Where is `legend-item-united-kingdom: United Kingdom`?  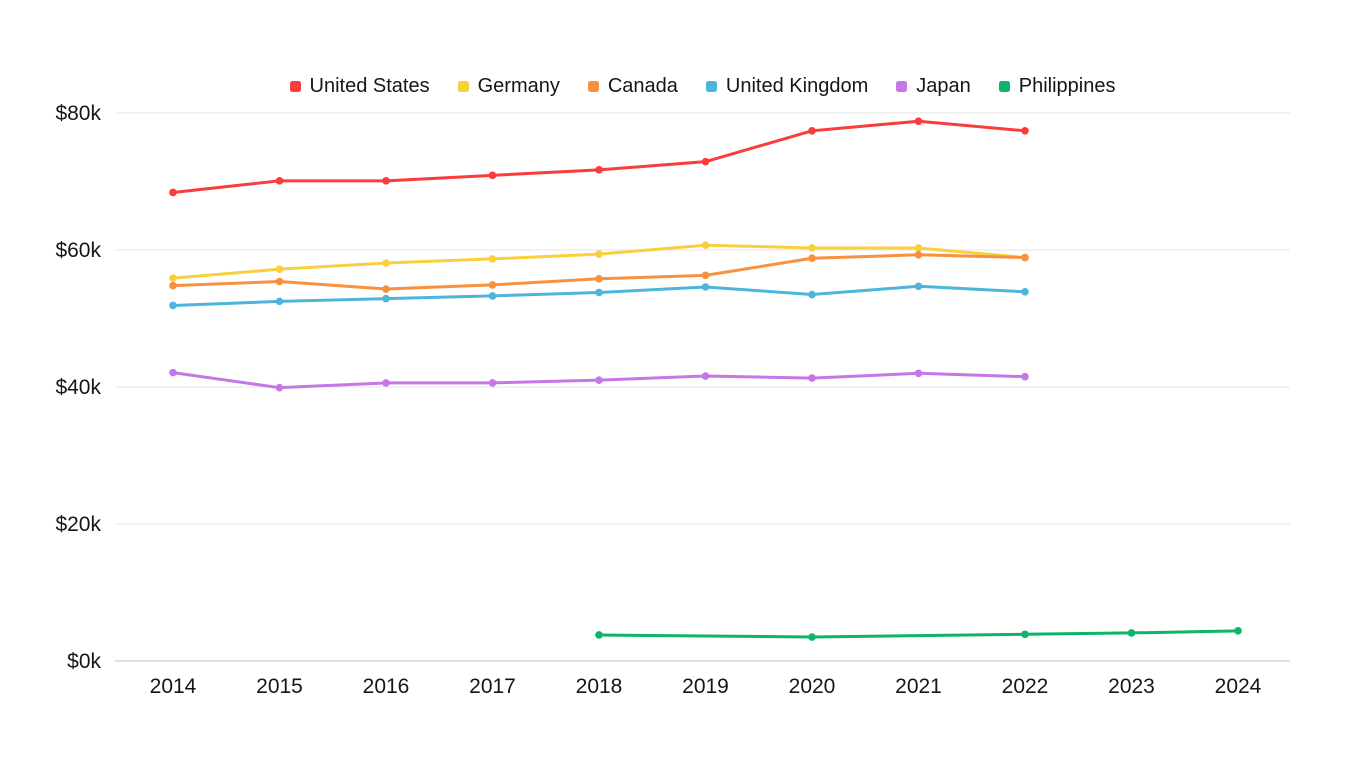 legend-item-united-kingdom: United Kingdom is located at coordinates (787, 86).